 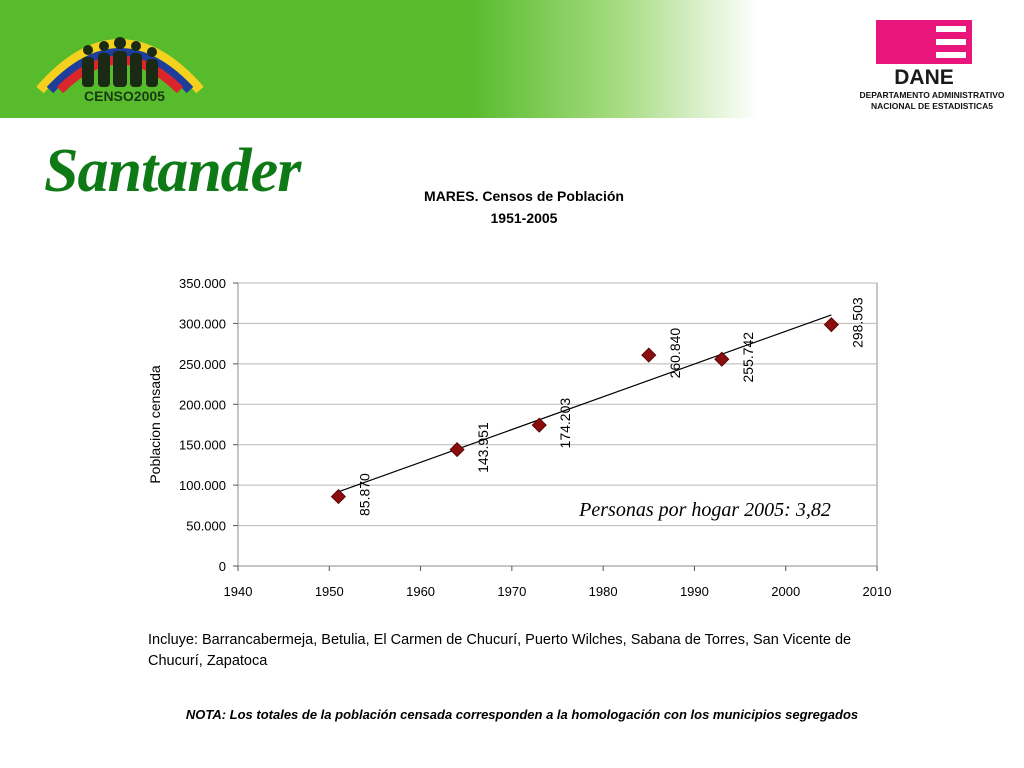 What do you see at coordinates (524, 218) in the screenshot?
I see `chart-subtitle: 1951-2005` at bounding box center [524, 218].